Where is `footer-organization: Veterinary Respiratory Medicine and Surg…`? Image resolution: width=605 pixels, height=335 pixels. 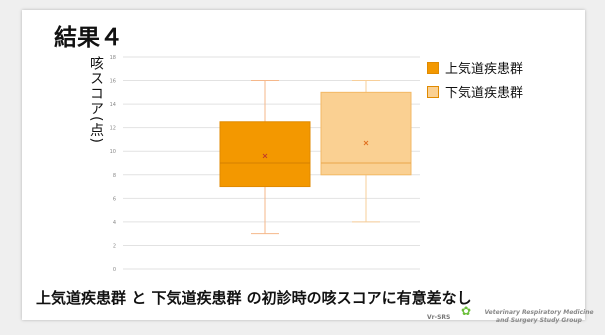
footer-organization: Veterinary Respiratory Medicine and Surg… is located at coordinates (539, 316).